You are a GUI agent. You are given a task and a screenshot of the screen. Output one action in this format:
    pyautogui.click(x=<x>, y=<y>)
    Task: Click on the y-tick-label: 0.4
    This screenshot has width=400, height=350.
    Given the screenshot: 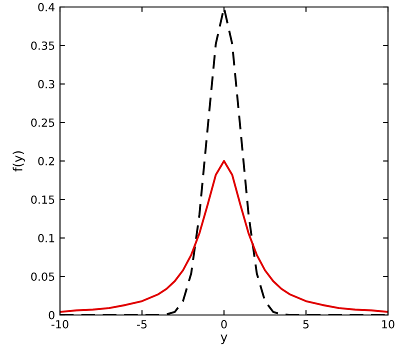 What is the action you would take?
    pyautogui.click(x=46, y=7)
    